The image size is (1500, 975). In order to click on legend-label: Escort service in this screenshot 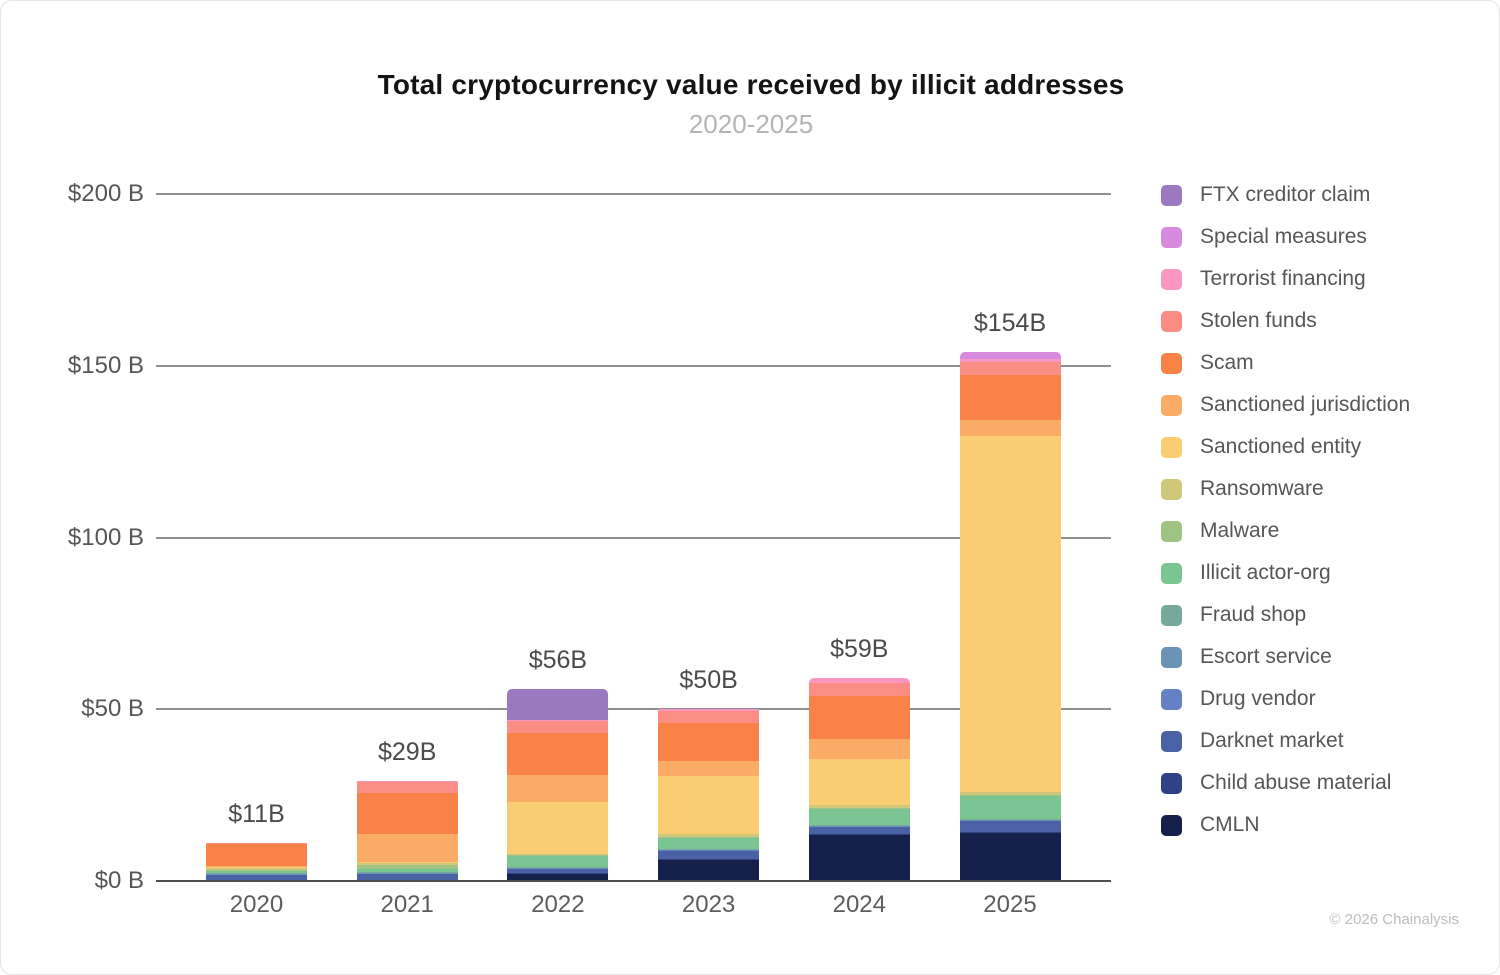, I will do `click(1266, 656)`.